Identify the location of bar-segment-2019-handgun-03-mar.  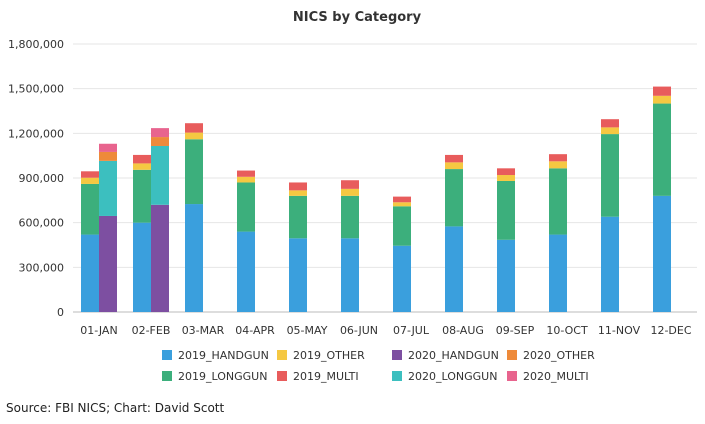
(194, 258).